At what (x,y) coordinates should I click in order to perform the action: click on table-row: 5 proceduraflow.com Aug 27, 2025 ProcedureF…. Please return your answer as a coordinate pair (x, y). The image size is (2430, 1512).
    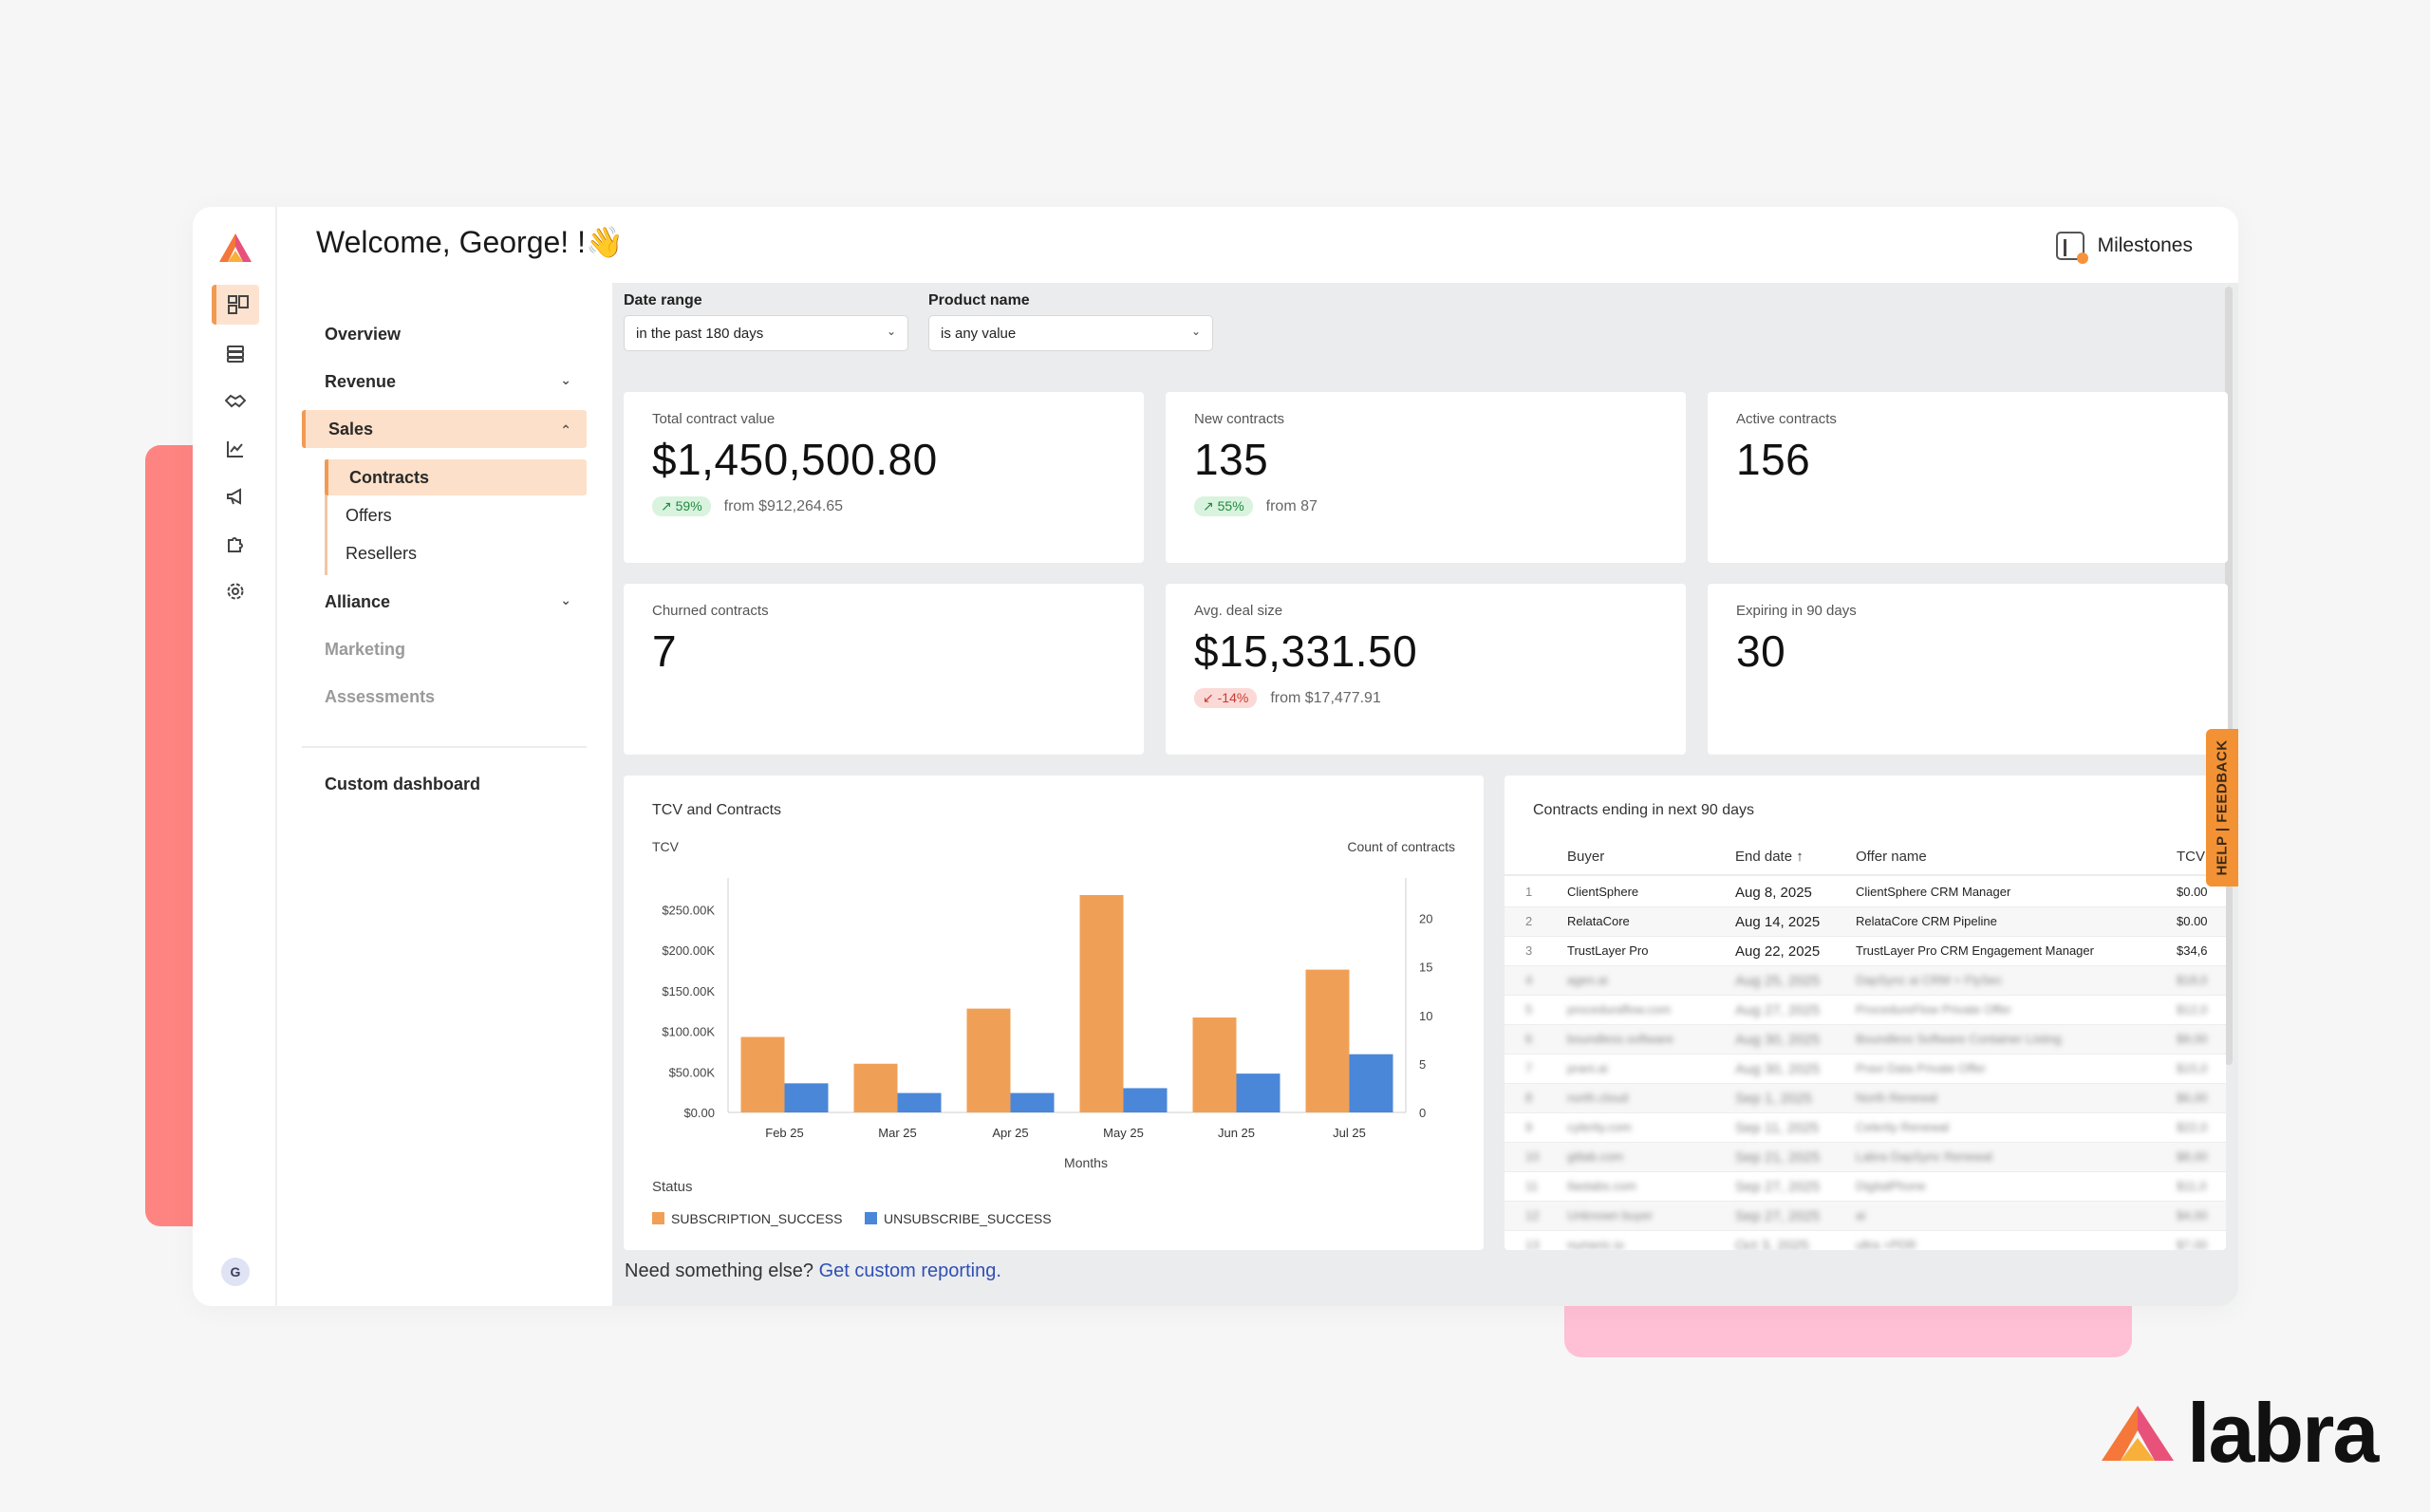
    Looking at the image, I should click on (1866, 1011).